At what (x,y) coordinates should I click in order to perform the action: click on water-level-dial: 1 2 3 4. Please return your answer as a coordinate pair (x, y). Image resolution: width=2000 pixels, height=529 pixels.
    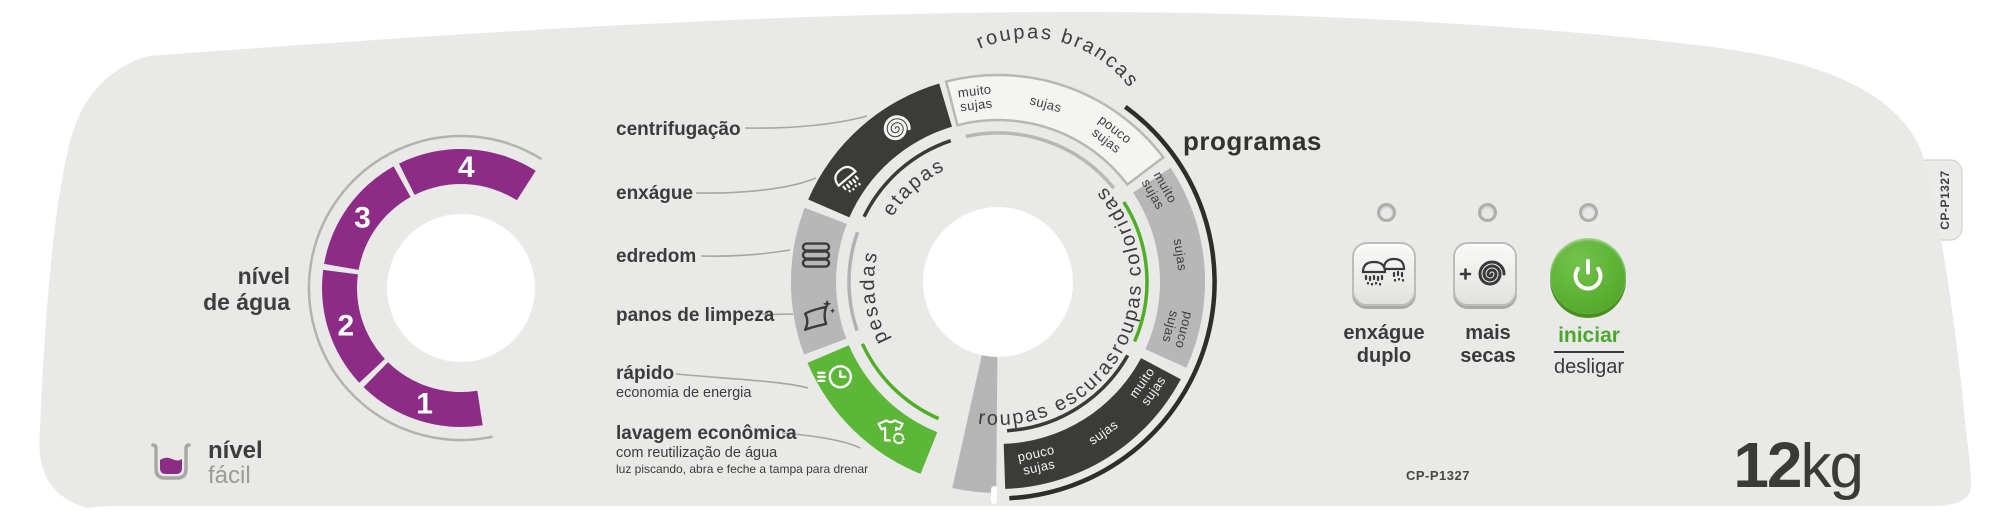
    Looking at the image, I should click on (425, 288).